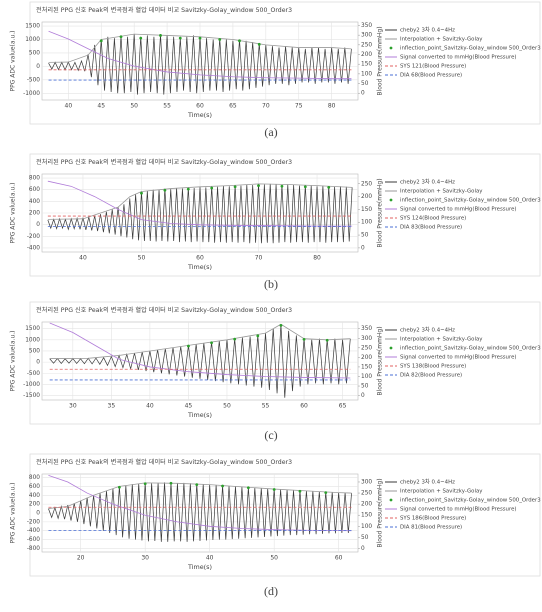 Image resolution: width=542 pixels, height=612 pixels. What do you see at coordinates (366, 197) in the screenshot?
I see `y2-tick-label: 200` at bounding box center [366, 197].